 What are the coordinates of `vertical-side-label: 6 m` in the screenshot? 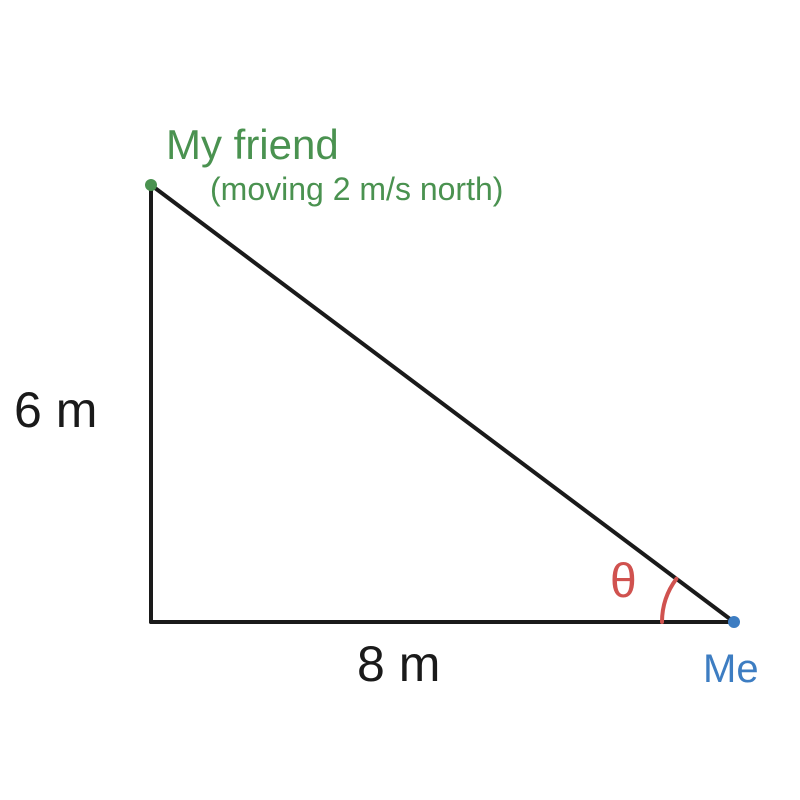 It's located at (56, 410).